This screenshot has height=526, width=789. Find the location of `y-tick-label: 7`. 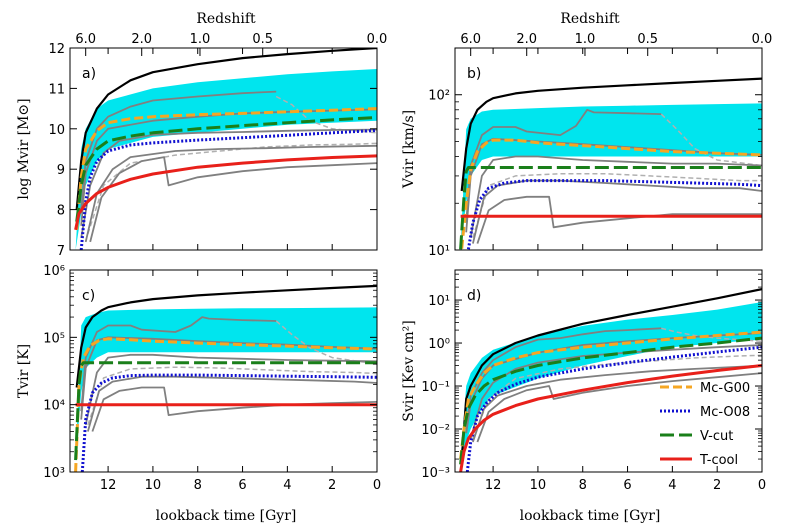

y-tick-label: 7 is located at coordinates (61, 251).